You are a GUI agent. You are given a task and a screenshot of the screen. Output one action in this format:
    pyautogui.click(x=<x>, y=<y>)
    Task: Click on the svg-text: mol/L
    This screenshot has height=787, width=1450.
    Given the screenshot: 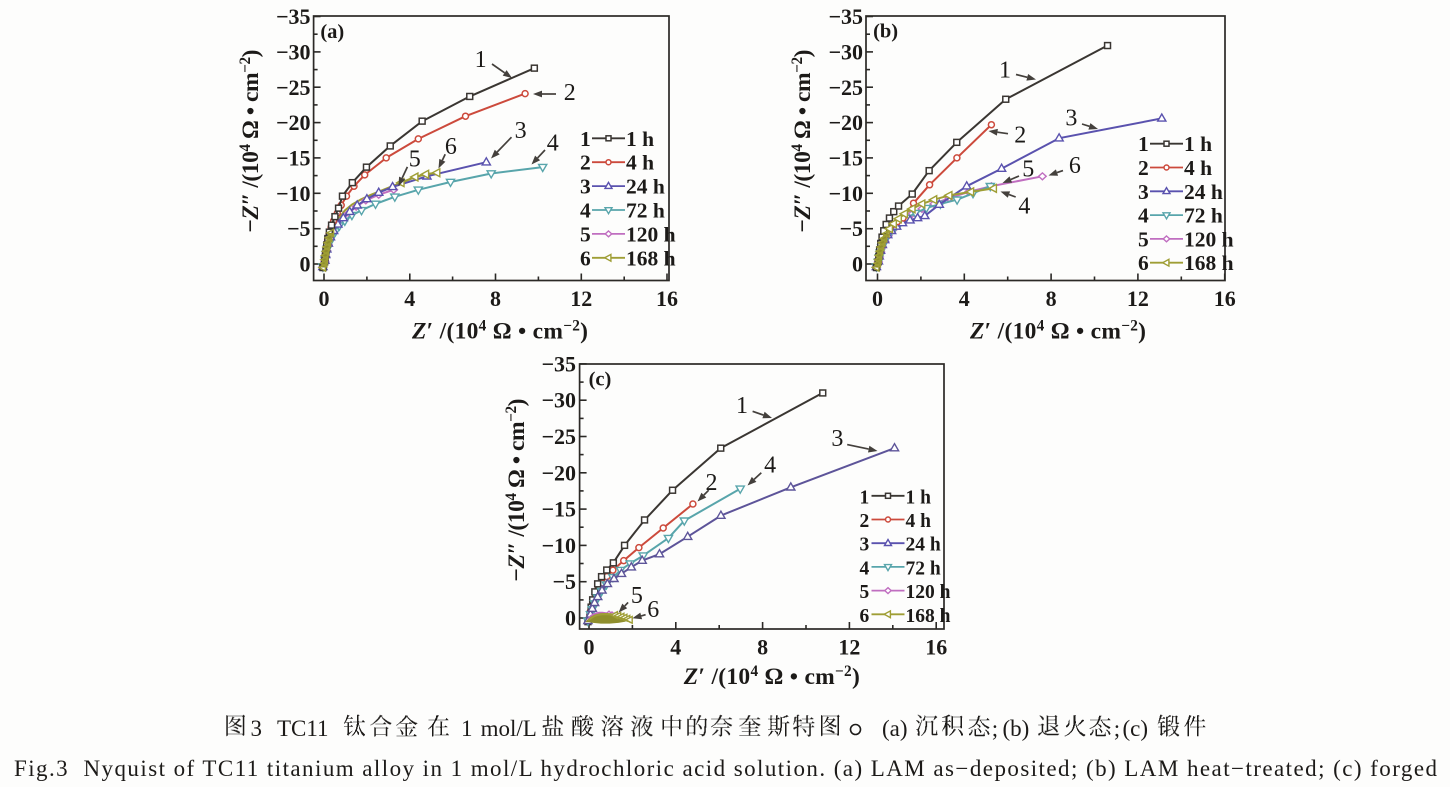 What is the action you would take?
    pyautogui.click(x=509, y=728)
    